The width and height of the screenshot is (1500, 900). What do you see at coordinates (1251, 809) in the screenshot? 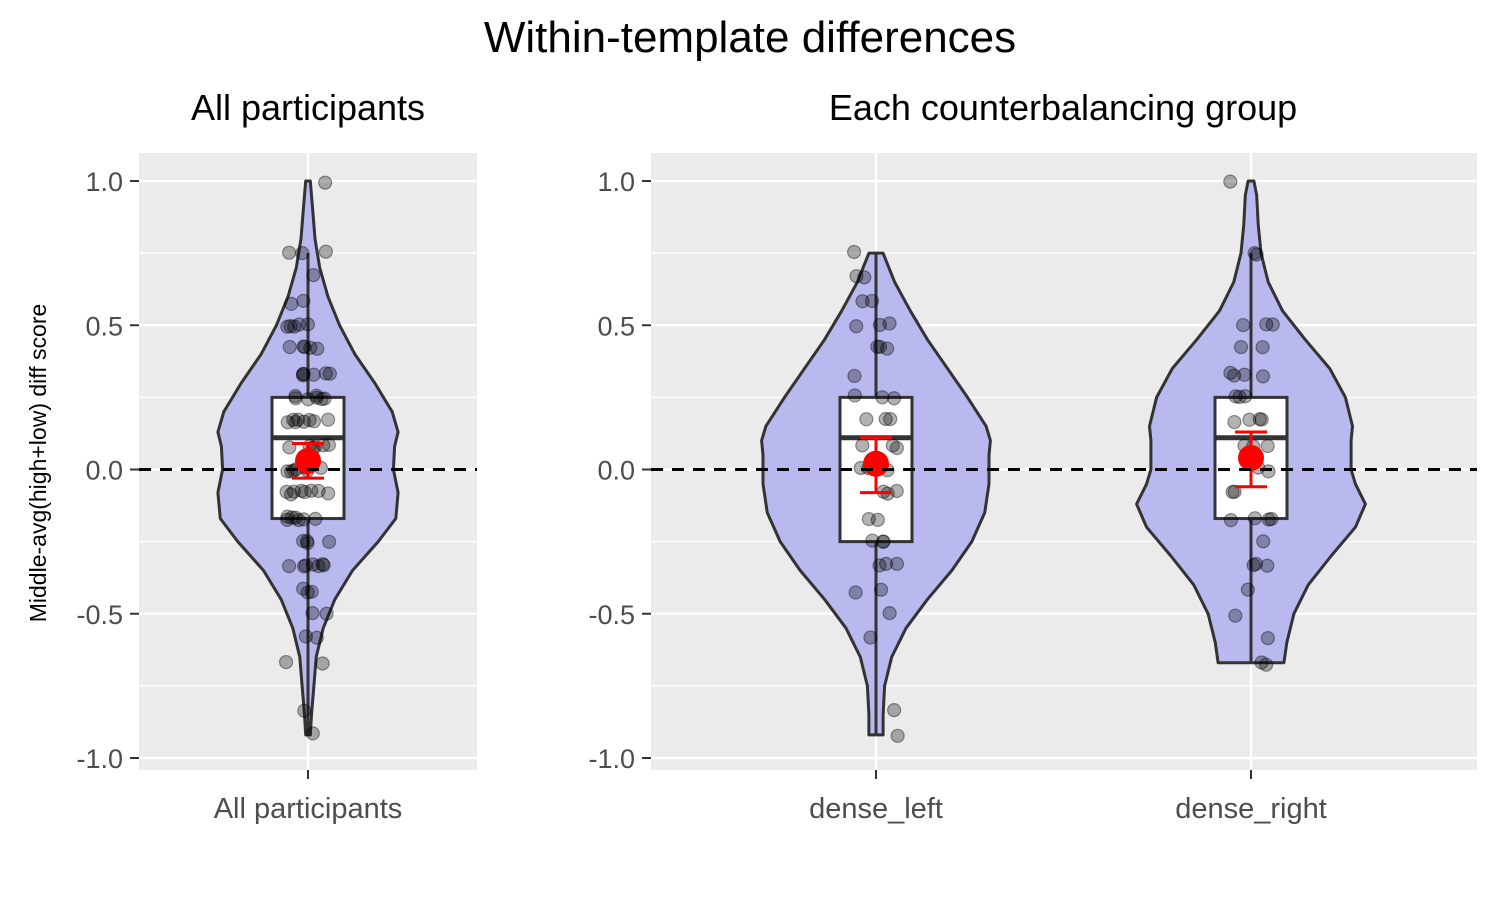
I see `x-tick-label: dense_right` at bounding box center [1251, 809].